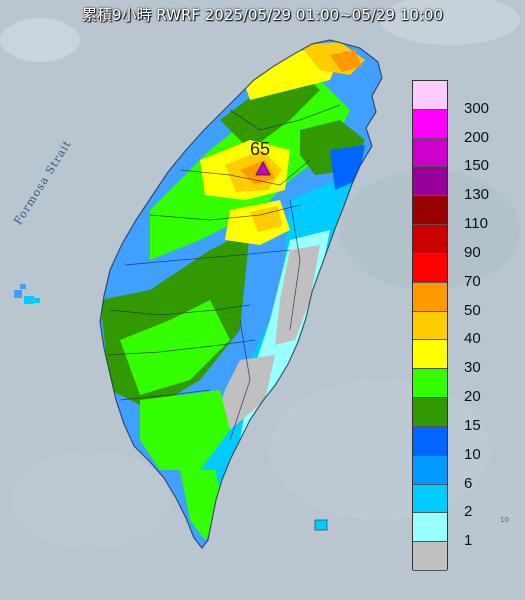 The width and height of the screenshot is (525, 600). Describe the element at coordinates (472, 339) in the screenshot. I see `legend-label: 40` at that location.